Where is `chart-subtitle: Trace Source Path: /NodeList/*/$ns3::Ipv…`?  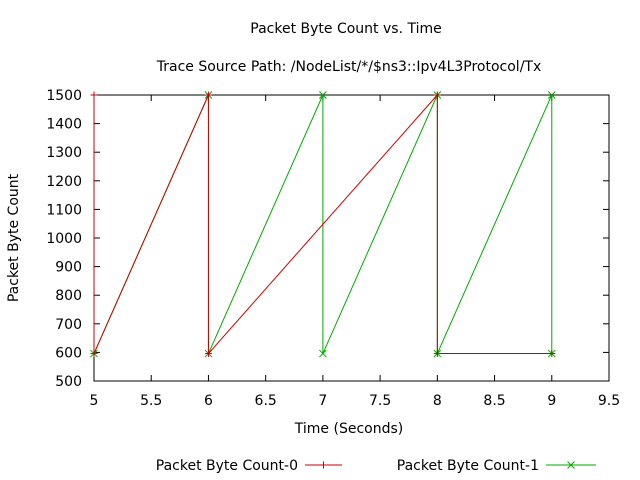 chart-subtitle: Trace Source Path: /NodeList/*/$ns3::Ipv… is located at coordinates (349, 67).